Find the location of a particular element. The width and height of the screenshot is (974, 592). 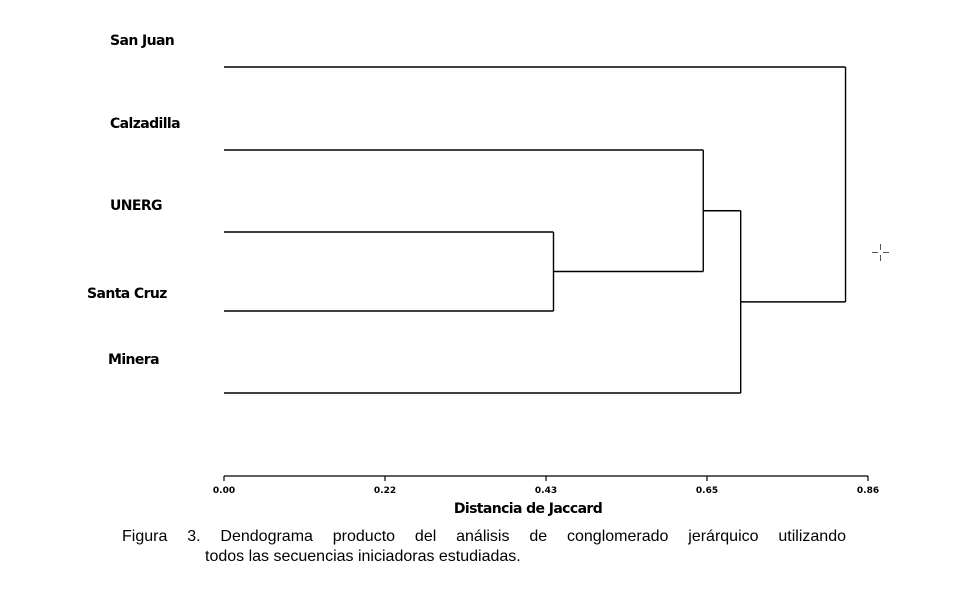

leaf-labels: San Juan Calzadilla UNERG Santa Cruz Minera is located at coordinates (134, 200).